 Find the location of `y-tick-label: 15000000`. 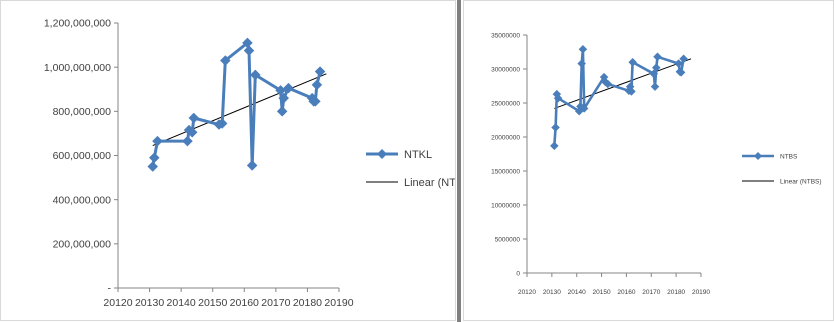

y-tick-label: 15000000 is located at coordinates (505, 171).